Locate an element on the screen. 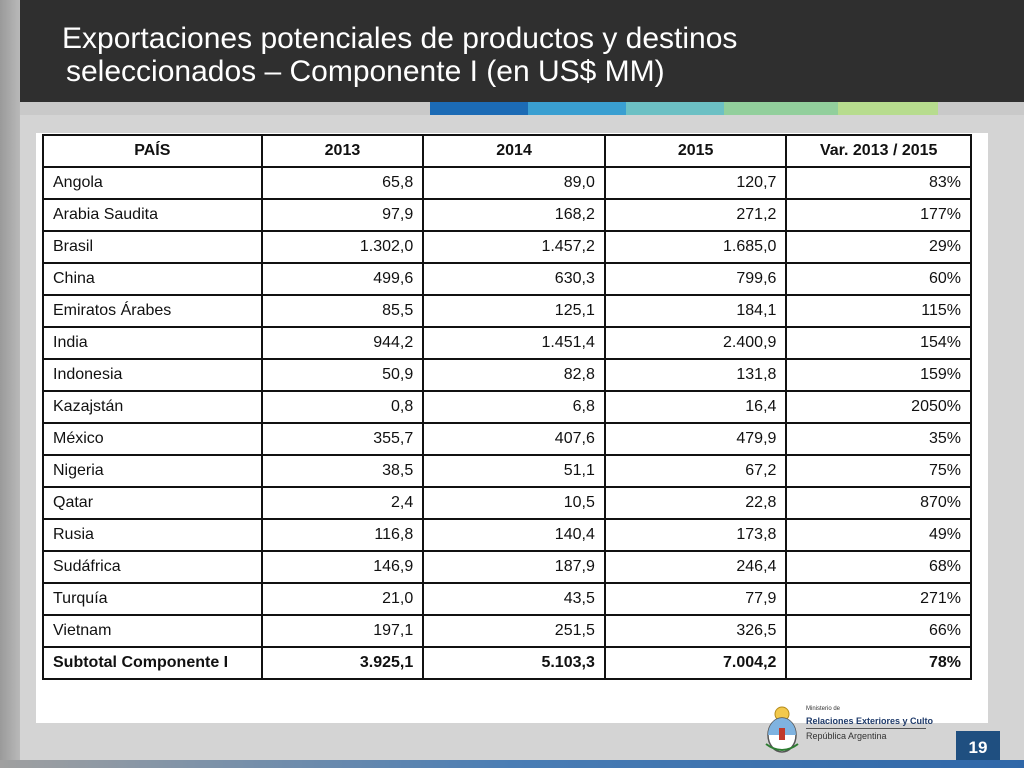 This screenshot has height=768, width=1024. cell-2013: 85,5 is located at coordinates (342, 311).